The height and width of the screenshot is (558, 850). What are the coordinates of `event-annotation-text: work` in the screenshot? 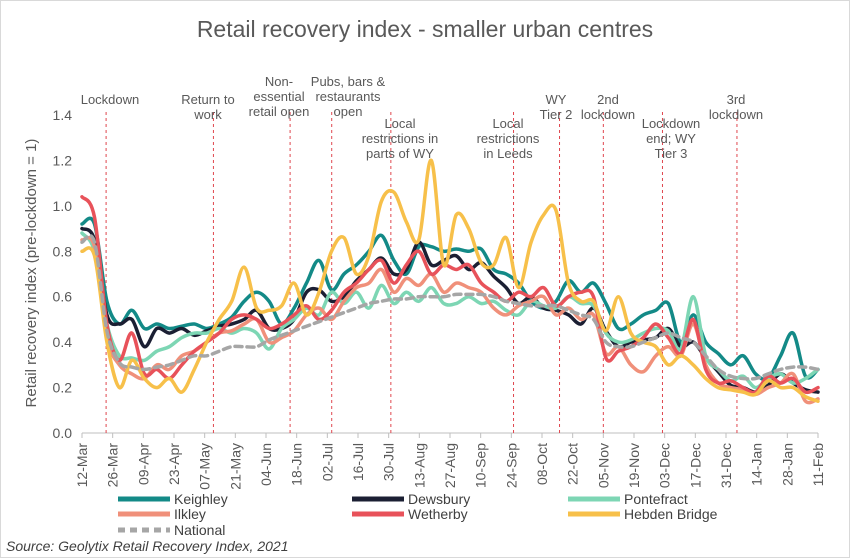 It's located at (207, 114).